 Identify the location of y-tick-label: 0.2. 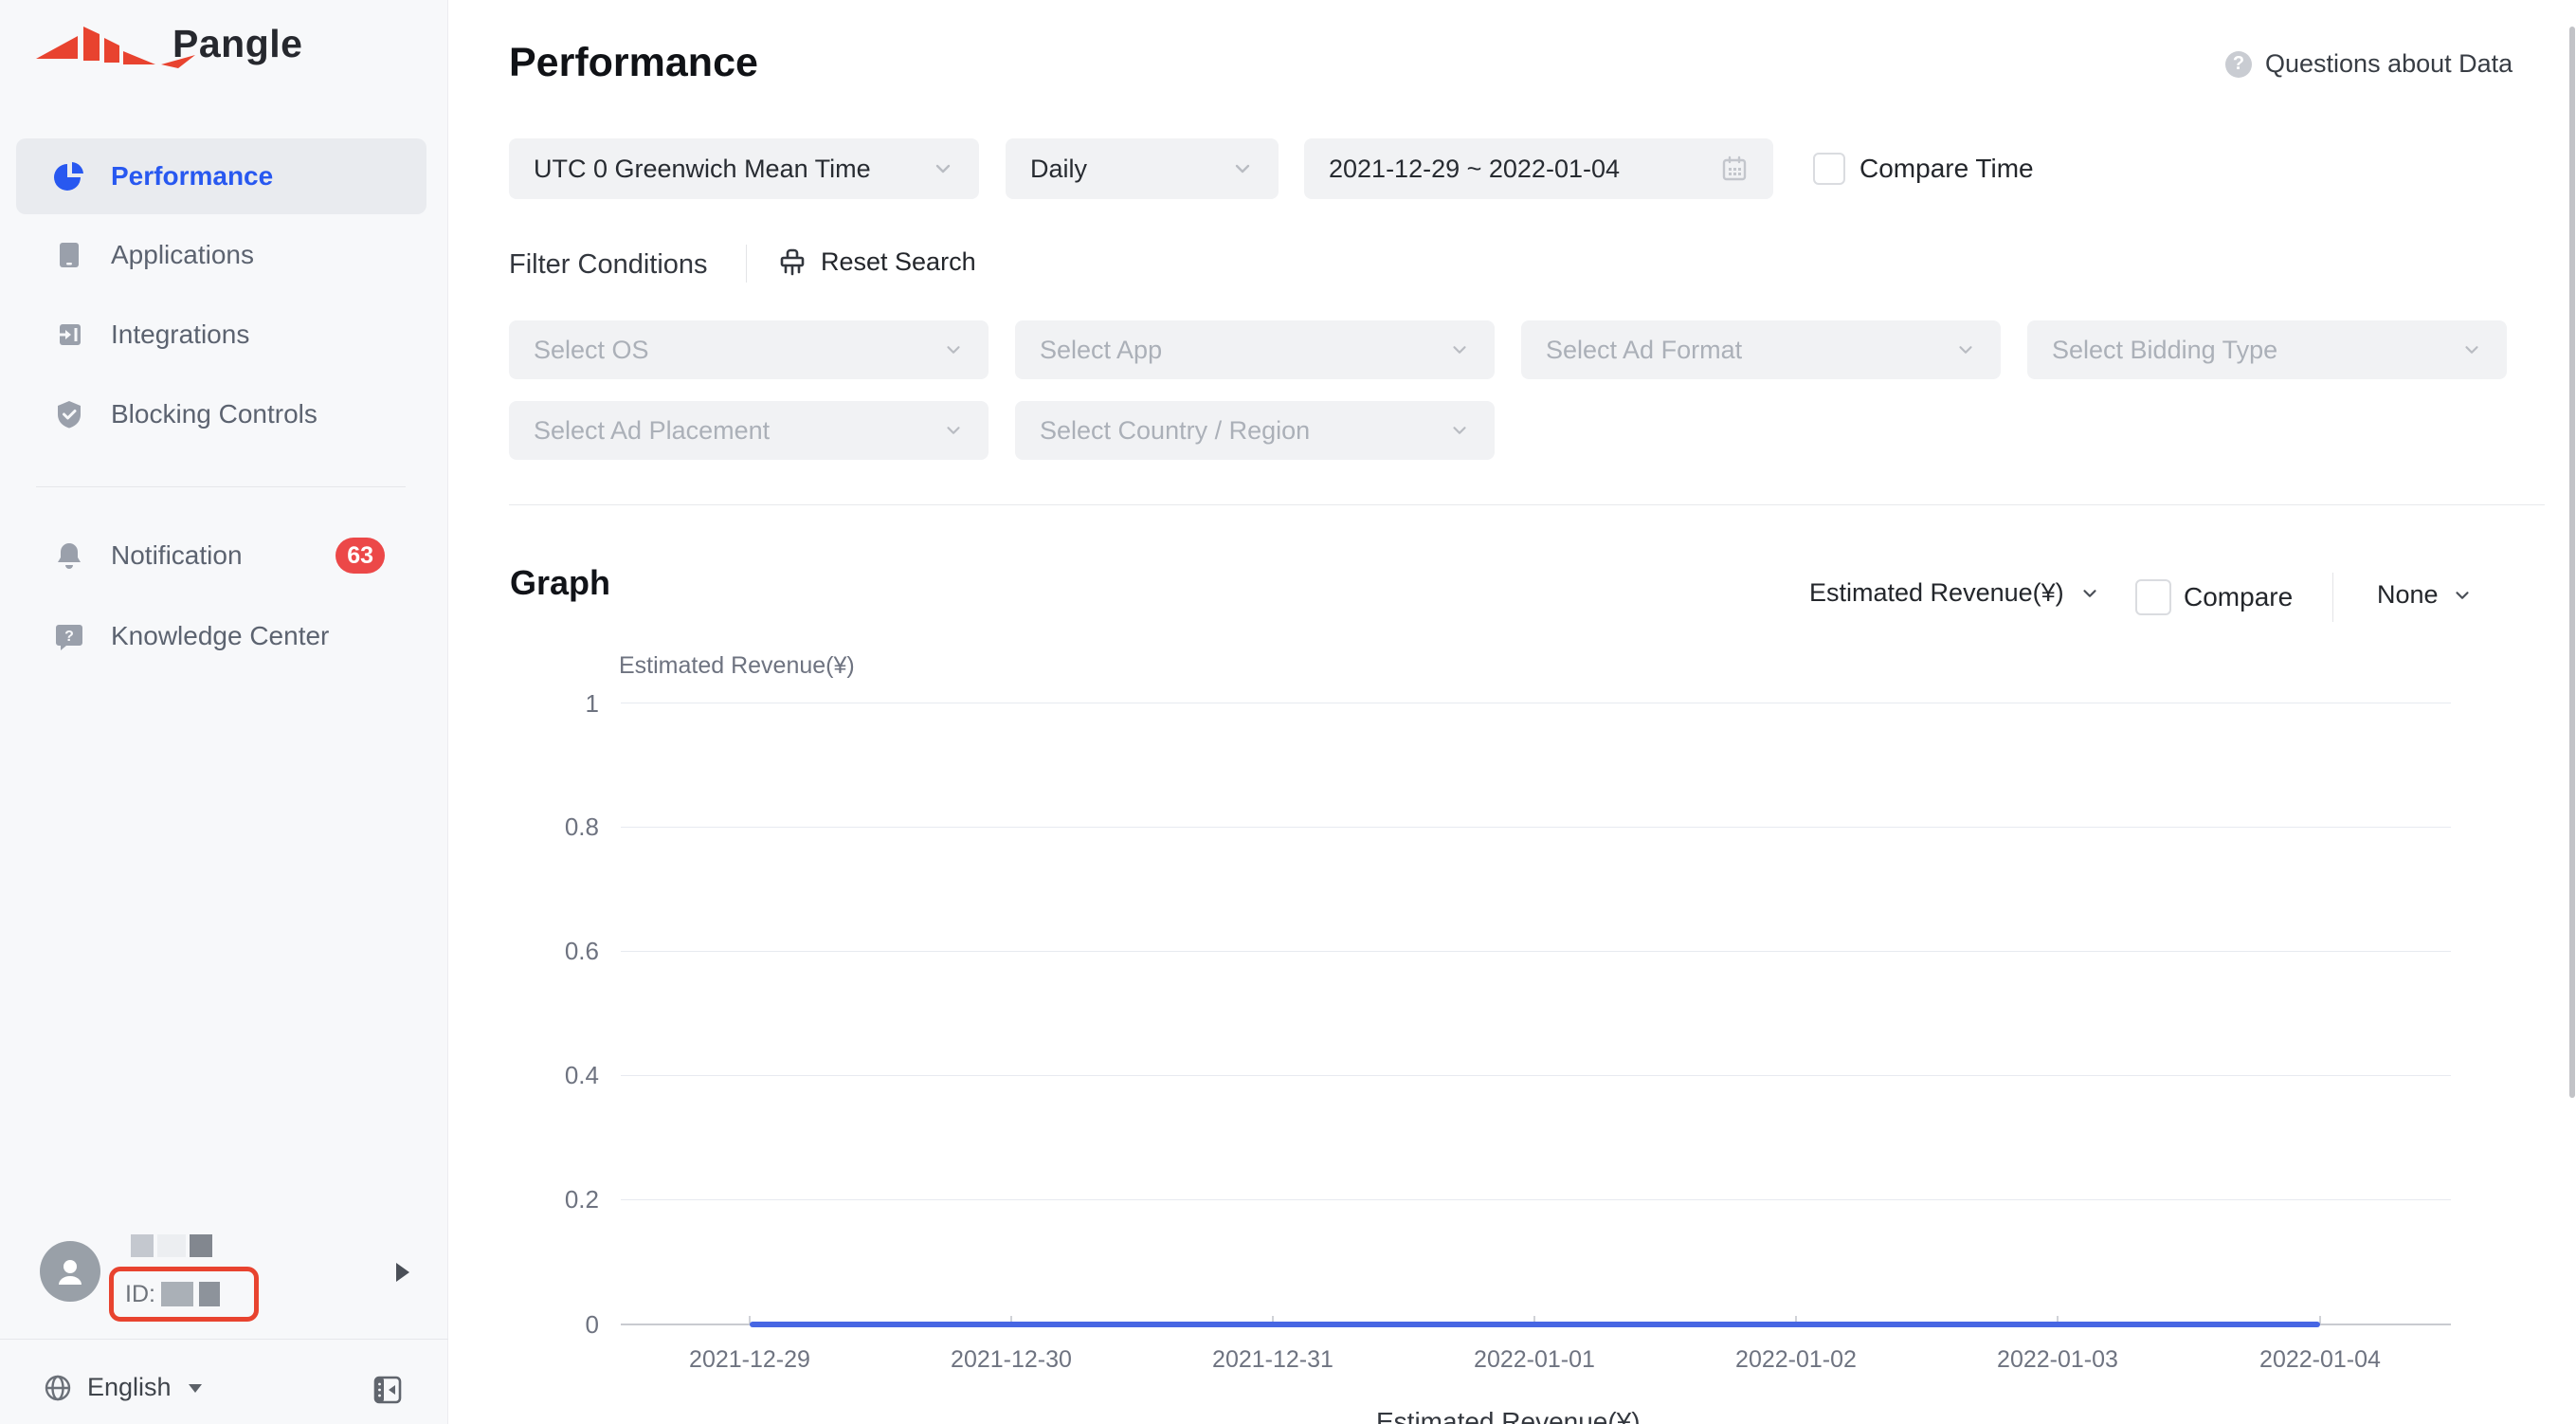
(581, 1199).